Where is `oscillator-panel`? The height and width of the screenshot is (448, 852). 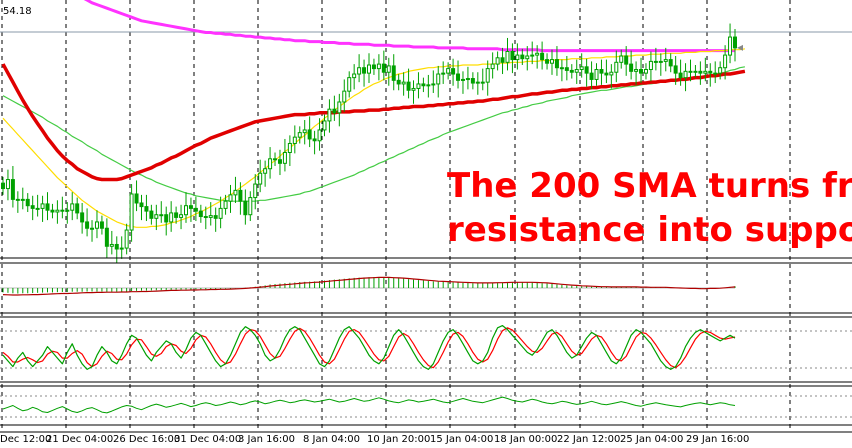 oscillator-panel is located at coordinates (369, 405).